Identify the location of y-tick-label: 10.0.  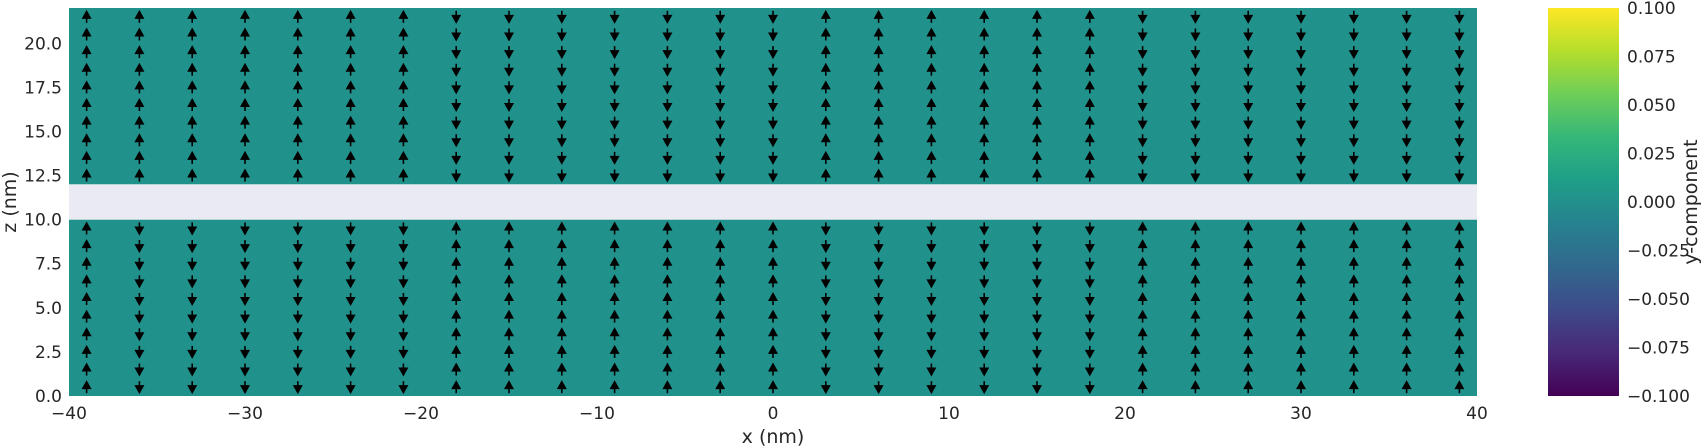
(43, 221).